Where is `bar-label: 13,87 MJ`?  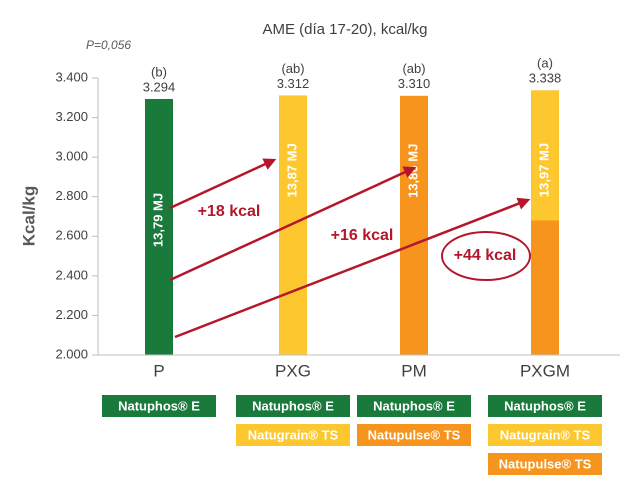 bar-label: 13,87 MJ is located at coordinates (291, 170).